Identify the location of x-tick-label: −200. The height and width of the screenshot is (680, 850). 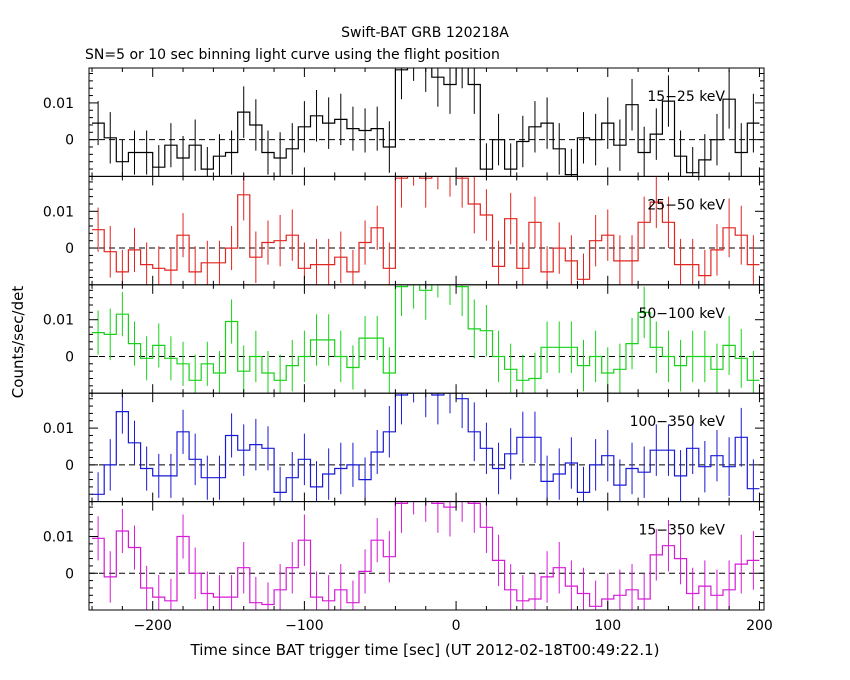
(152, 626).